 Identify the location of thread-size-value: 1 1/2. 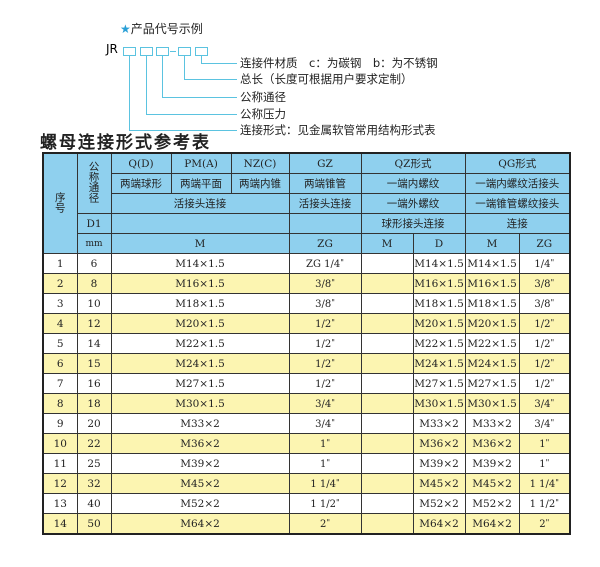
(542, 504).